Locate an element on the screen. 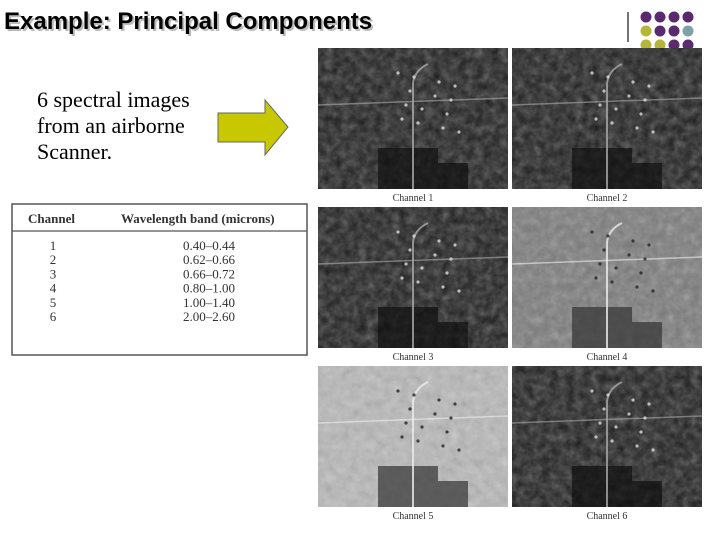  column-header: Wavelength band (microns) is located at coordinates (198, 218).